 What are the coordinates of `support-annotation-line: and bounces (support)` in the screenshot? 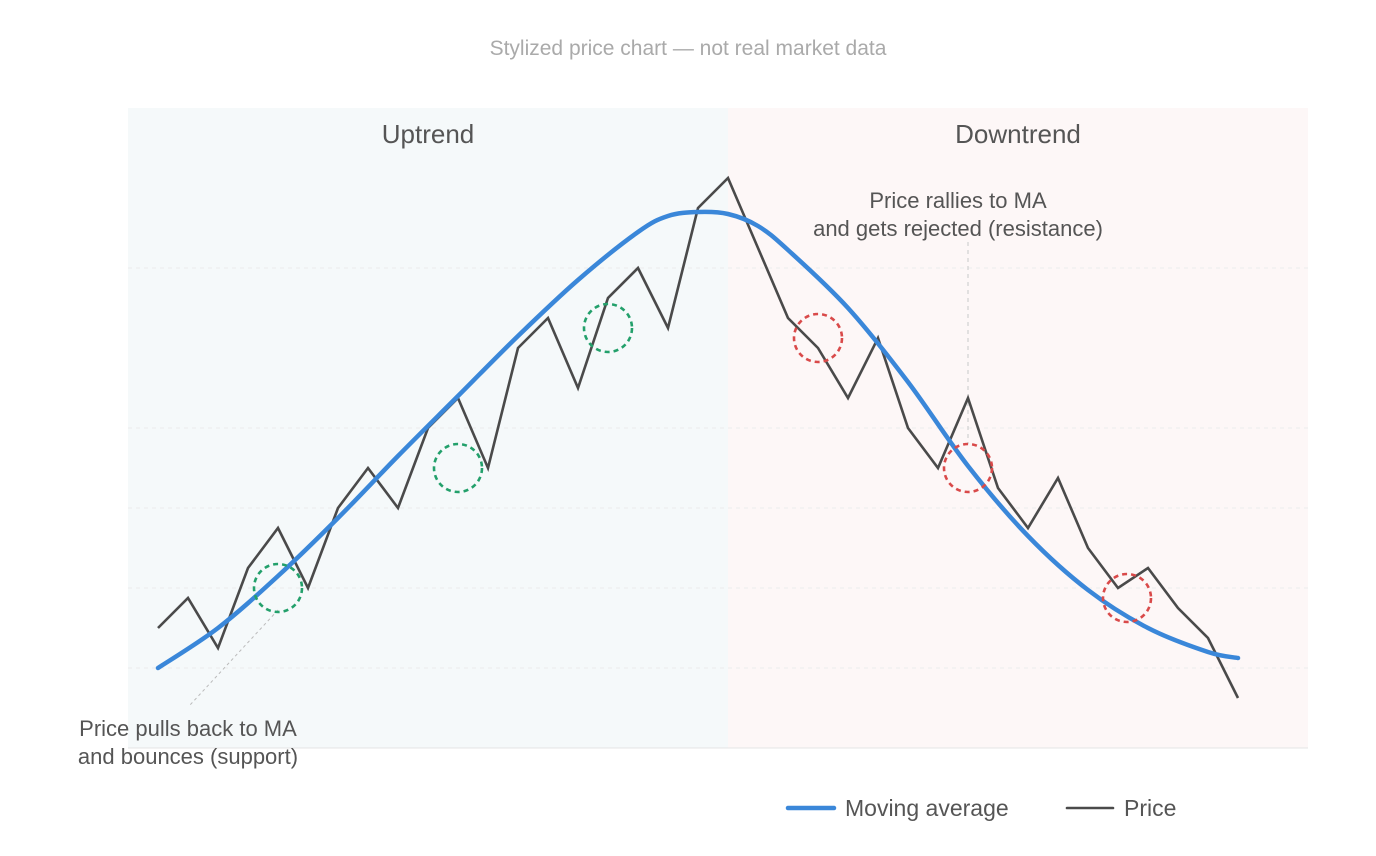 It's located at (188, 756).